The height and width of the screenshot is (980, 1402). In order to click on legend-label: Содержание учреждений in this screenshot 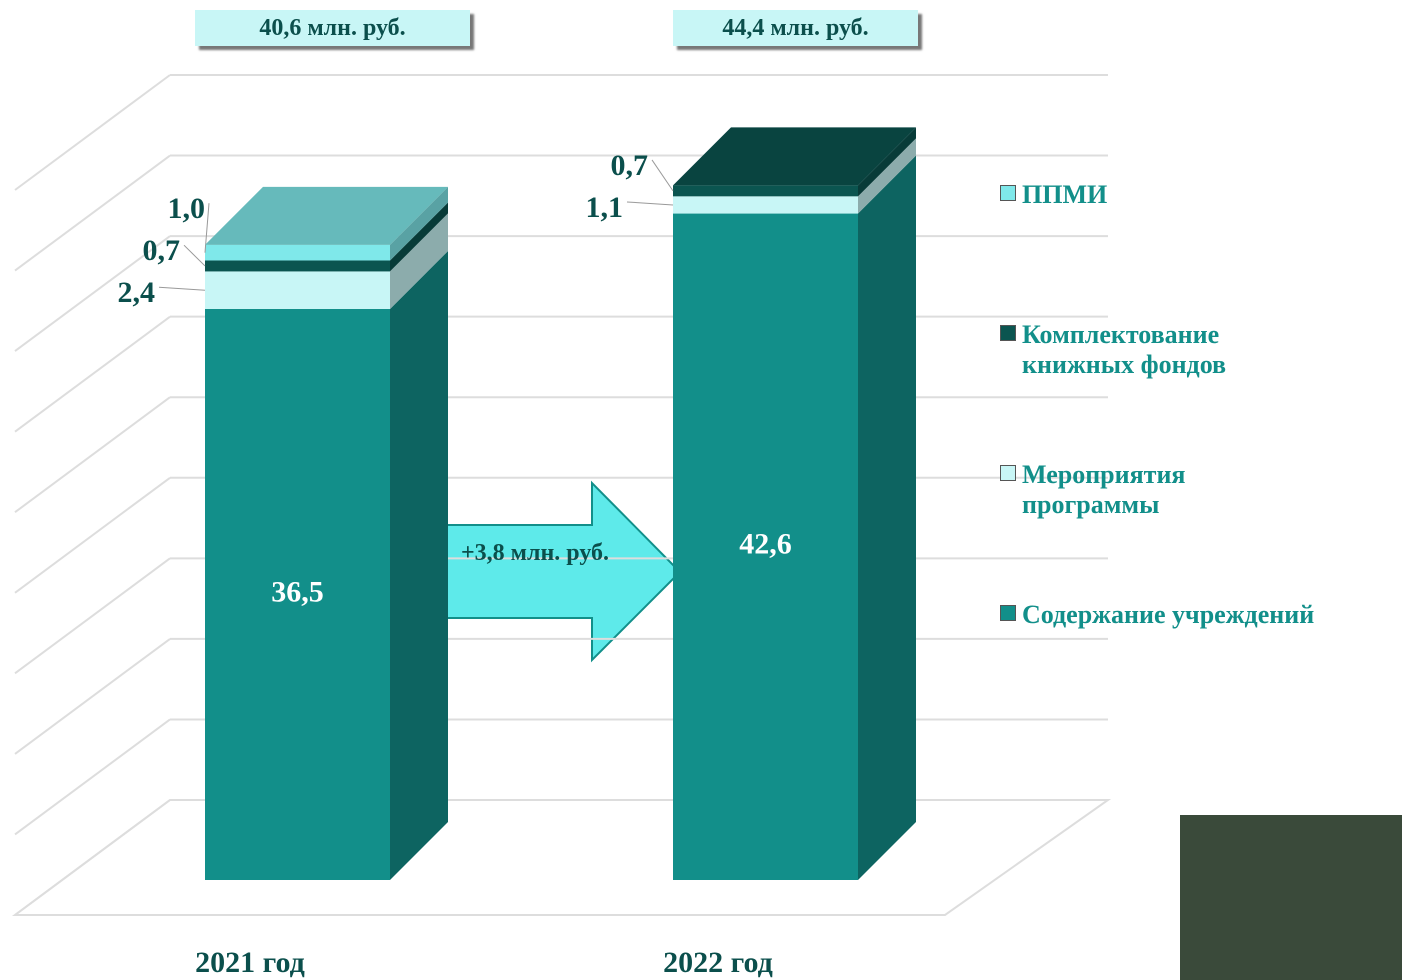, I will do `click(1168, 614)`.